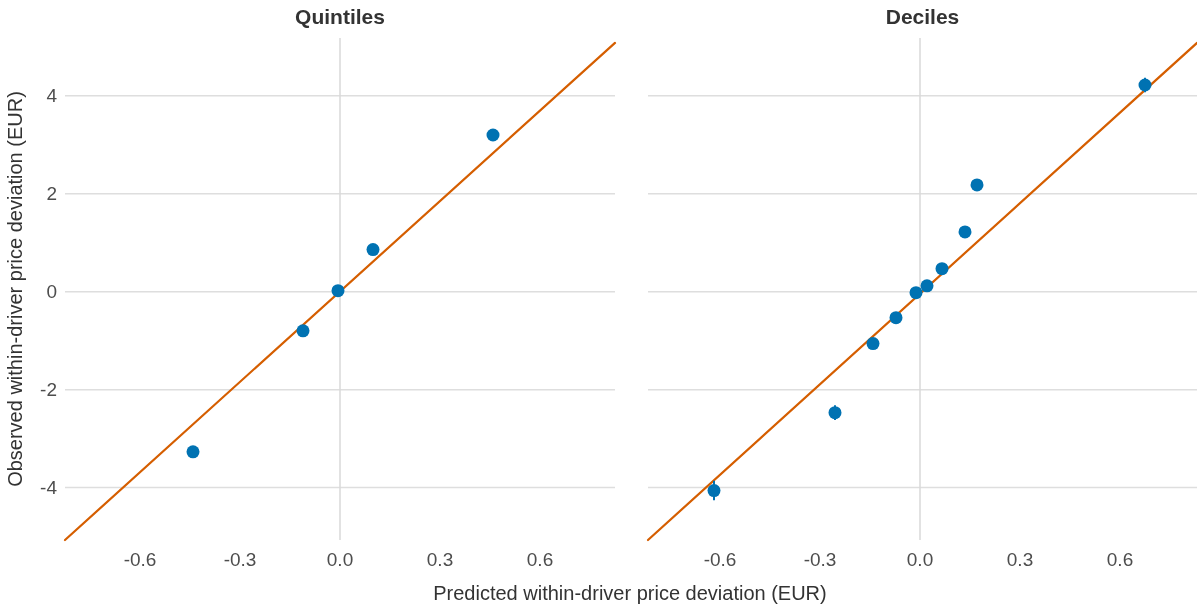 This screenshot has width=1197, height=607. Describe the element at coordinates (922, 16) in the screenshot. I see `chart-title: Deciles` at that location.